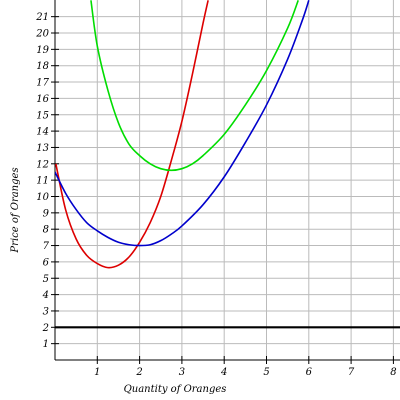 This screenshot has width=400, height=400. Describe the element at coordinates (42, 197) in the screenshot. I see `y-tick-label: 10` at that location.